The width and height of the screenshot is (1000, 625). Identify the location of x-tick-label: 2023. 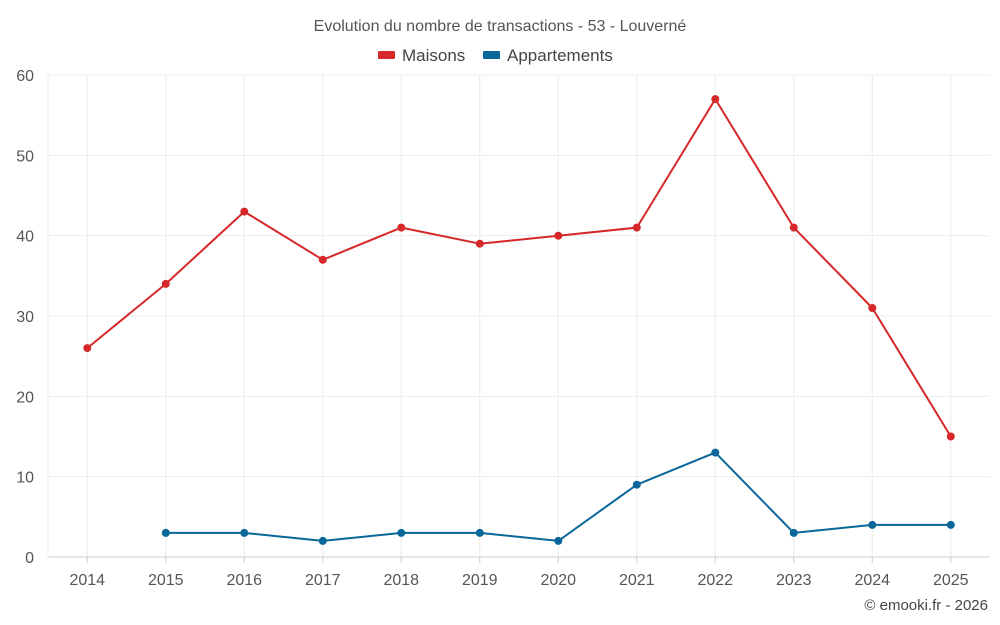
(794, 580).